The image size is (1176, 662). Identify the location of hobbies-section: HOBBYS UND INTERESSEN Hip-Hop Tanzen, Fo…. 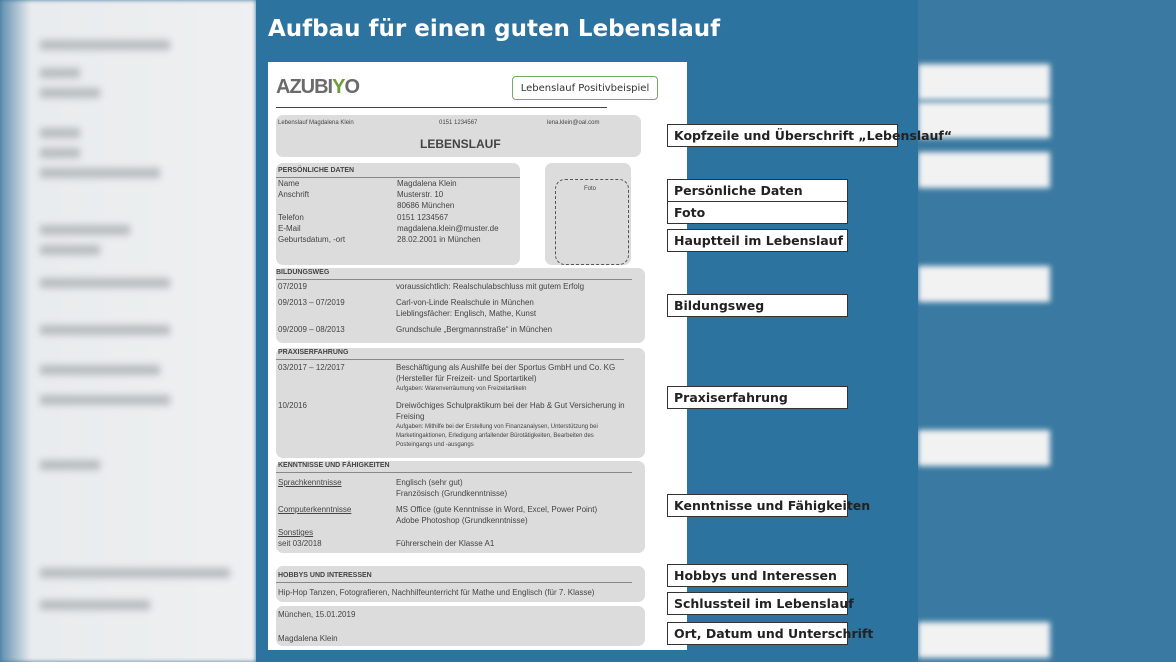
(460, 584).